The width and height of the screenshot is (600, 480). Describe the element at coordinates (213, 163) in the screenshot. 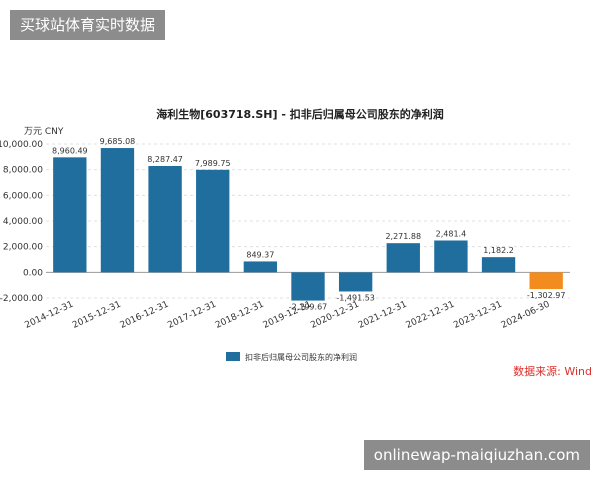

I see `data-label: 7,989.75` at that location.